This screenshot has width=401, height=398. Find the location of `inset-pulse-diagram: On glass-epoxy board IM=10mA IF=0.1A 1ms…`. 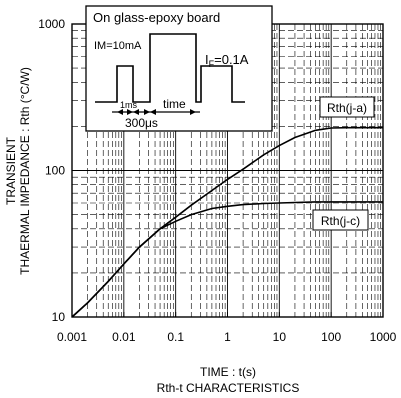

inset-pulse-diagram: On glass-epoxy board IM=10mA IF=0.1A 1ms… is located at coordinates (179, 68).